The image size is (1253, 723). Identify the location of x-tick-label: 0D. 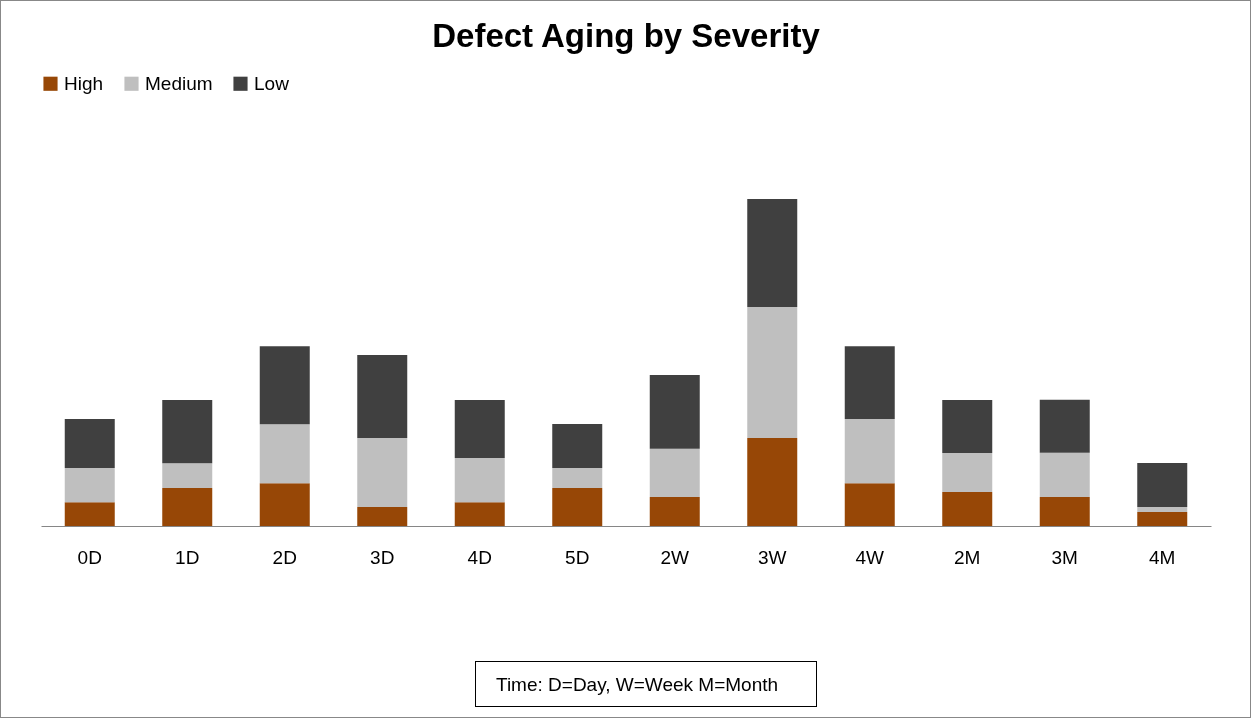
(89, 557).